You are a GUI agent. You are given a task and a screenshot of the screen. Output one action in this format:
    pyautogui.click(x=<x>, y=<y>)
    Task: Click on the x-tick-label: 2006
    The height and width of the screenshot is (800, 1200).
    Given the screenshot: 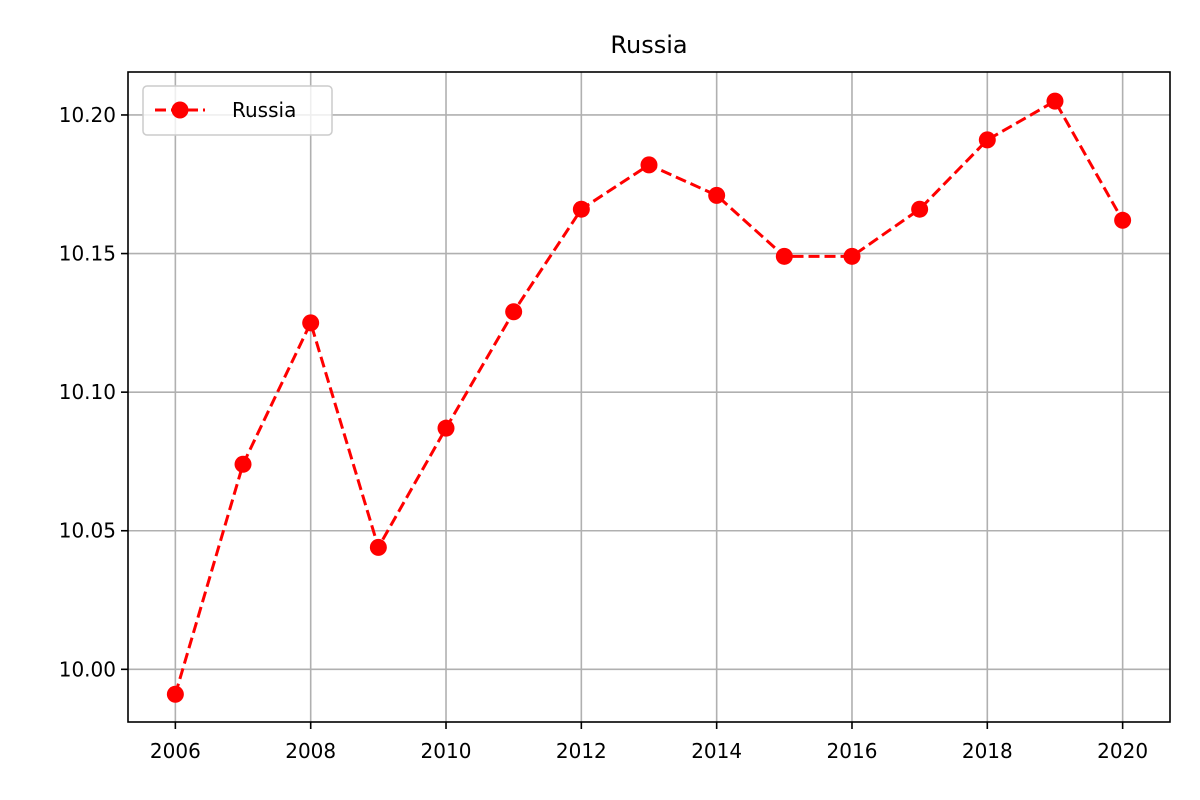 What is the action you would take?
    pyautogui.click(x=175, y=751)
    